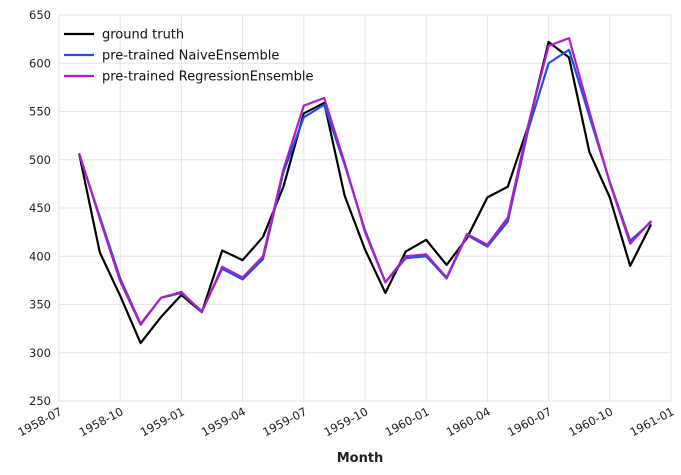  What do you see at coordinates (162, 421) in the screenshot?
I see `x-tick-label: 1959-01` at bounding box center [162, 421].